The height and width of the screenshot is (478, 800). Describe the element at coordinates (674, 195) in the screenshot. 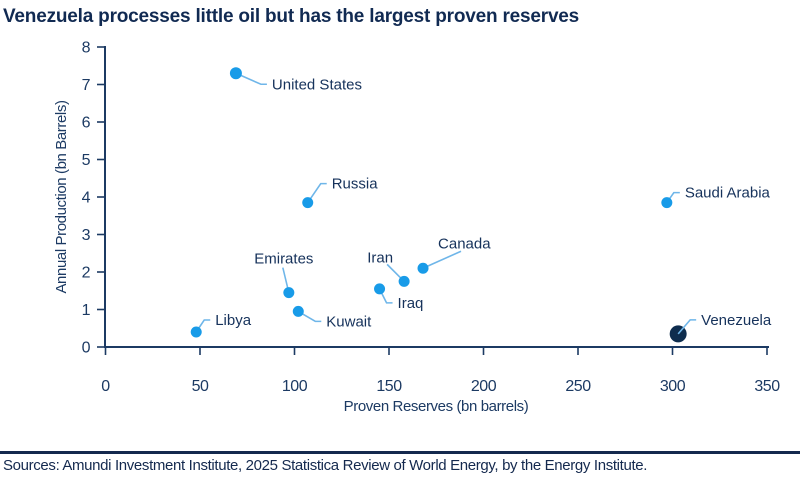

I see `leader-line-saudi-arabia` at that location.